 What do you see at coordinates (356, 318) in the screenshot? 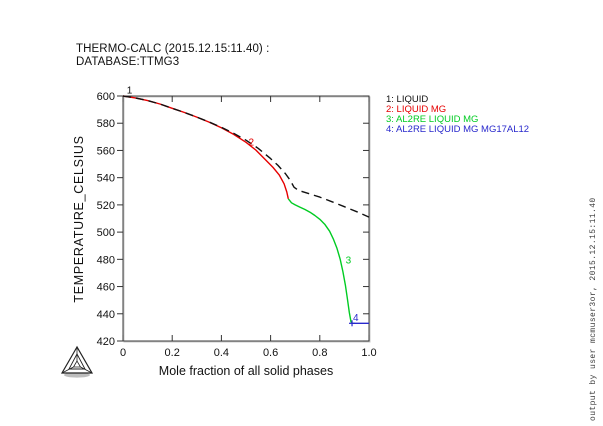
I see `curve-number-label: 4` at bounding box center [356, 318].